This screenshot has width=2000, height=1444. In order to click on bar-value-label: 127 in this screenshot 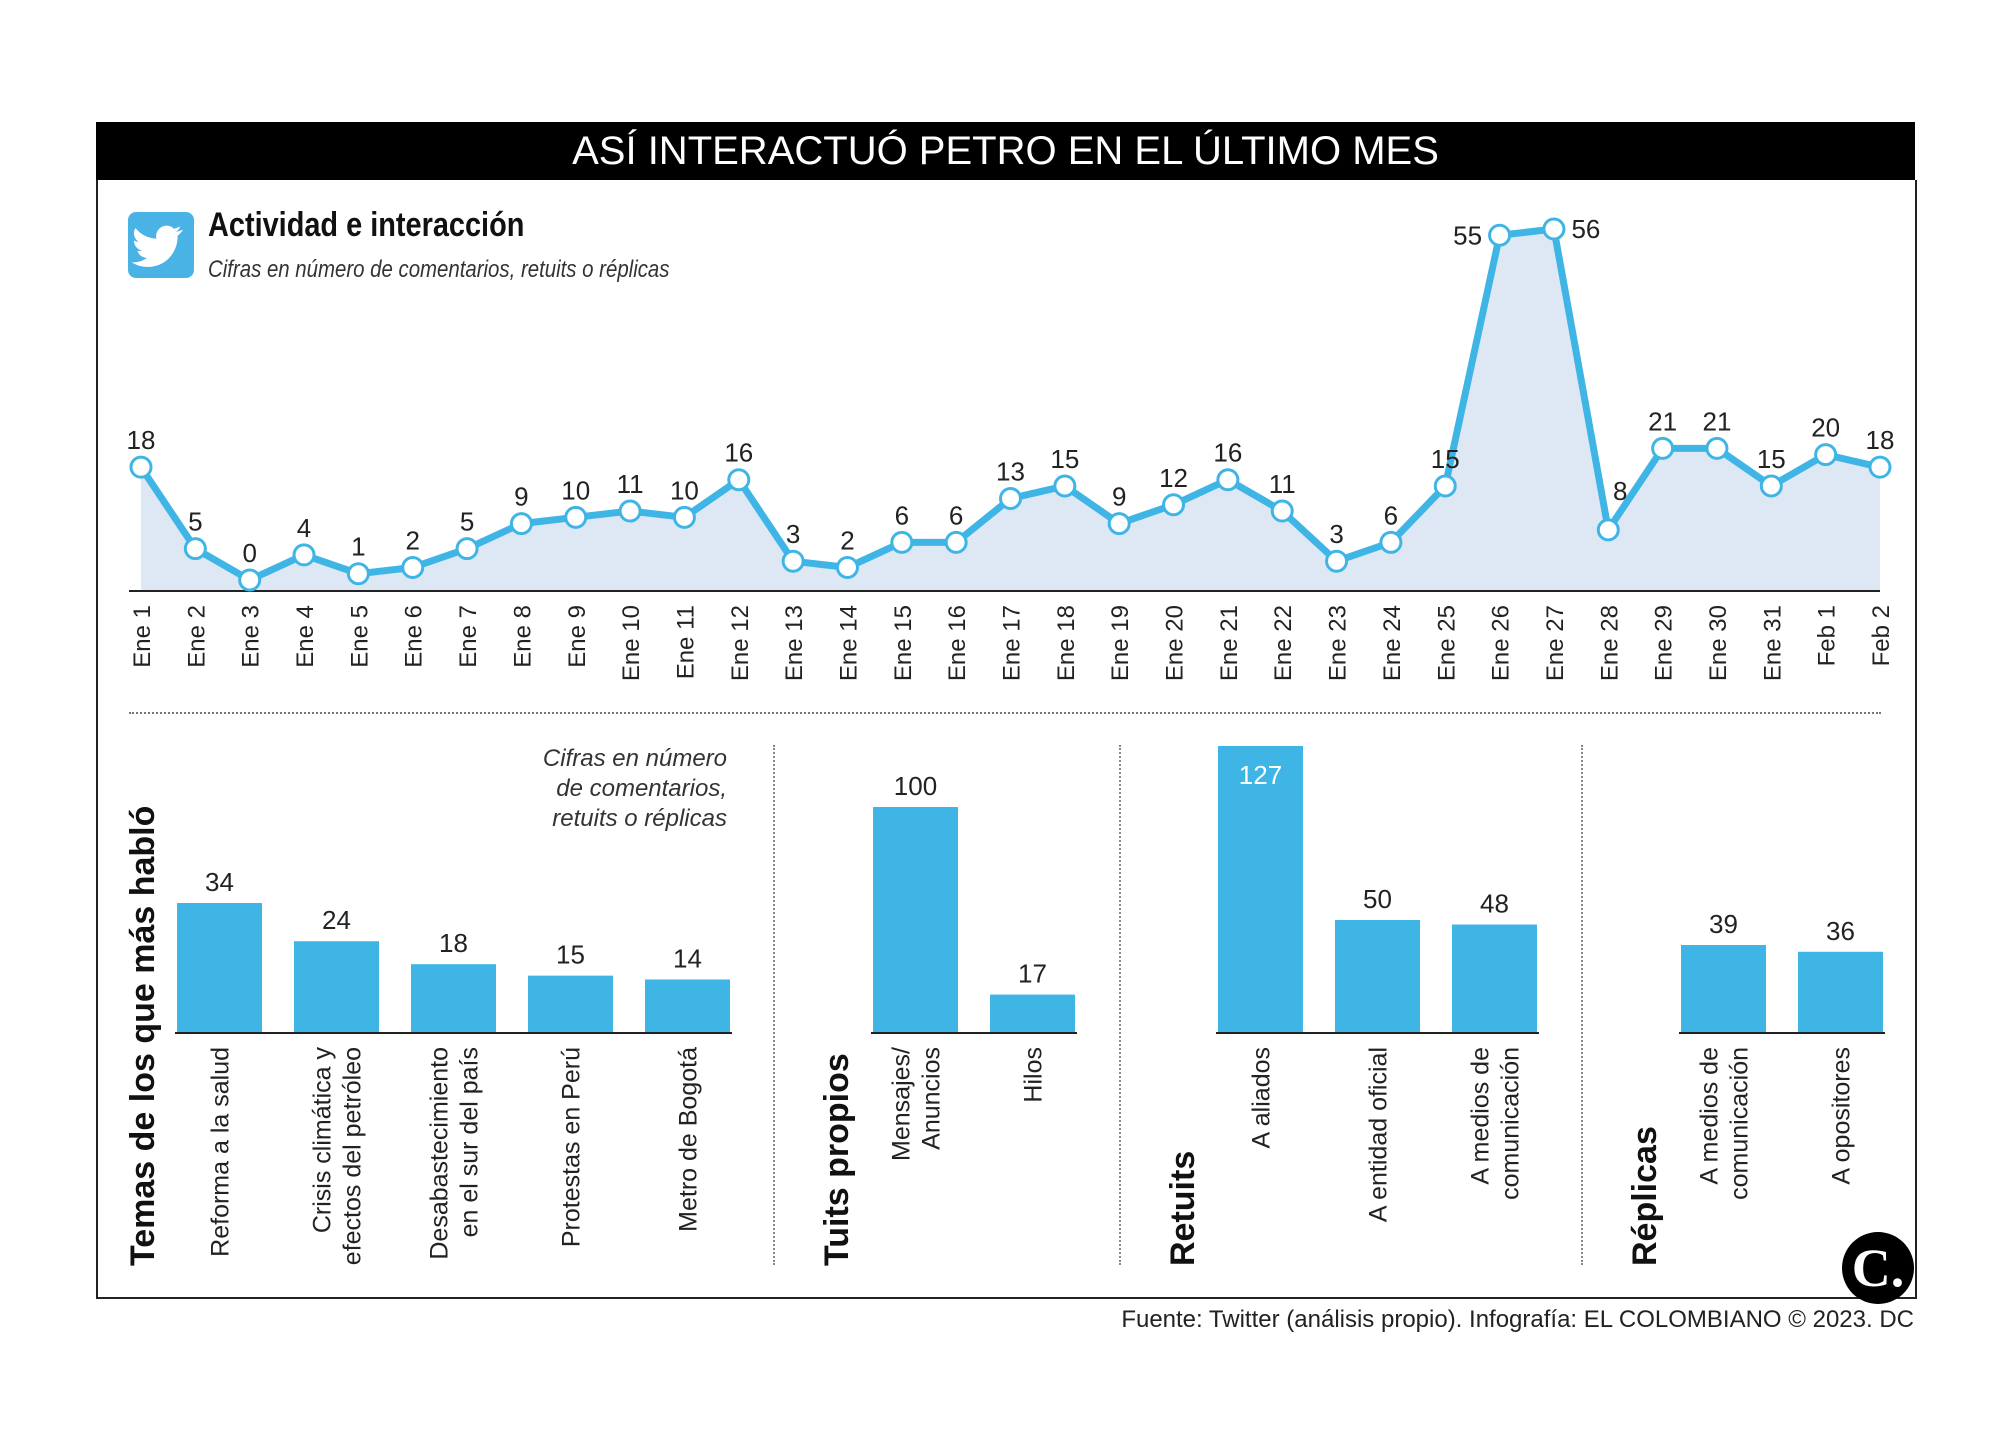, I will do `click(1260, 775)`.